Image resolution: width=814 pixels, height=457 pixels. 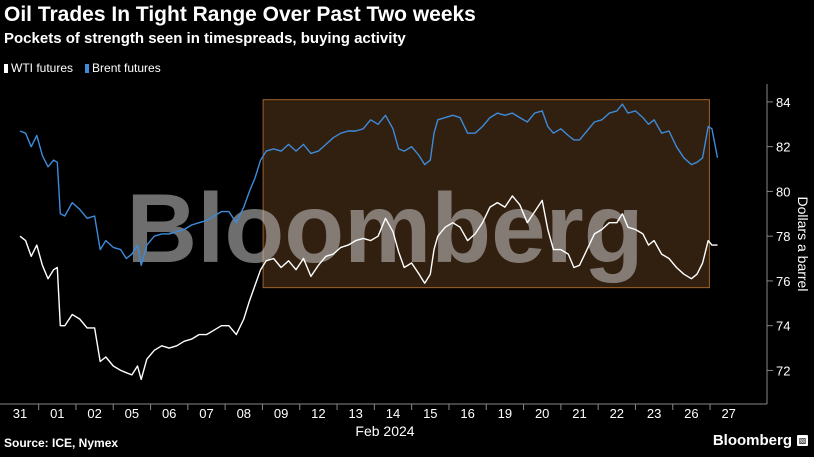 I want to click on brand-name: Bloomberg, so click(x=752, y=440).